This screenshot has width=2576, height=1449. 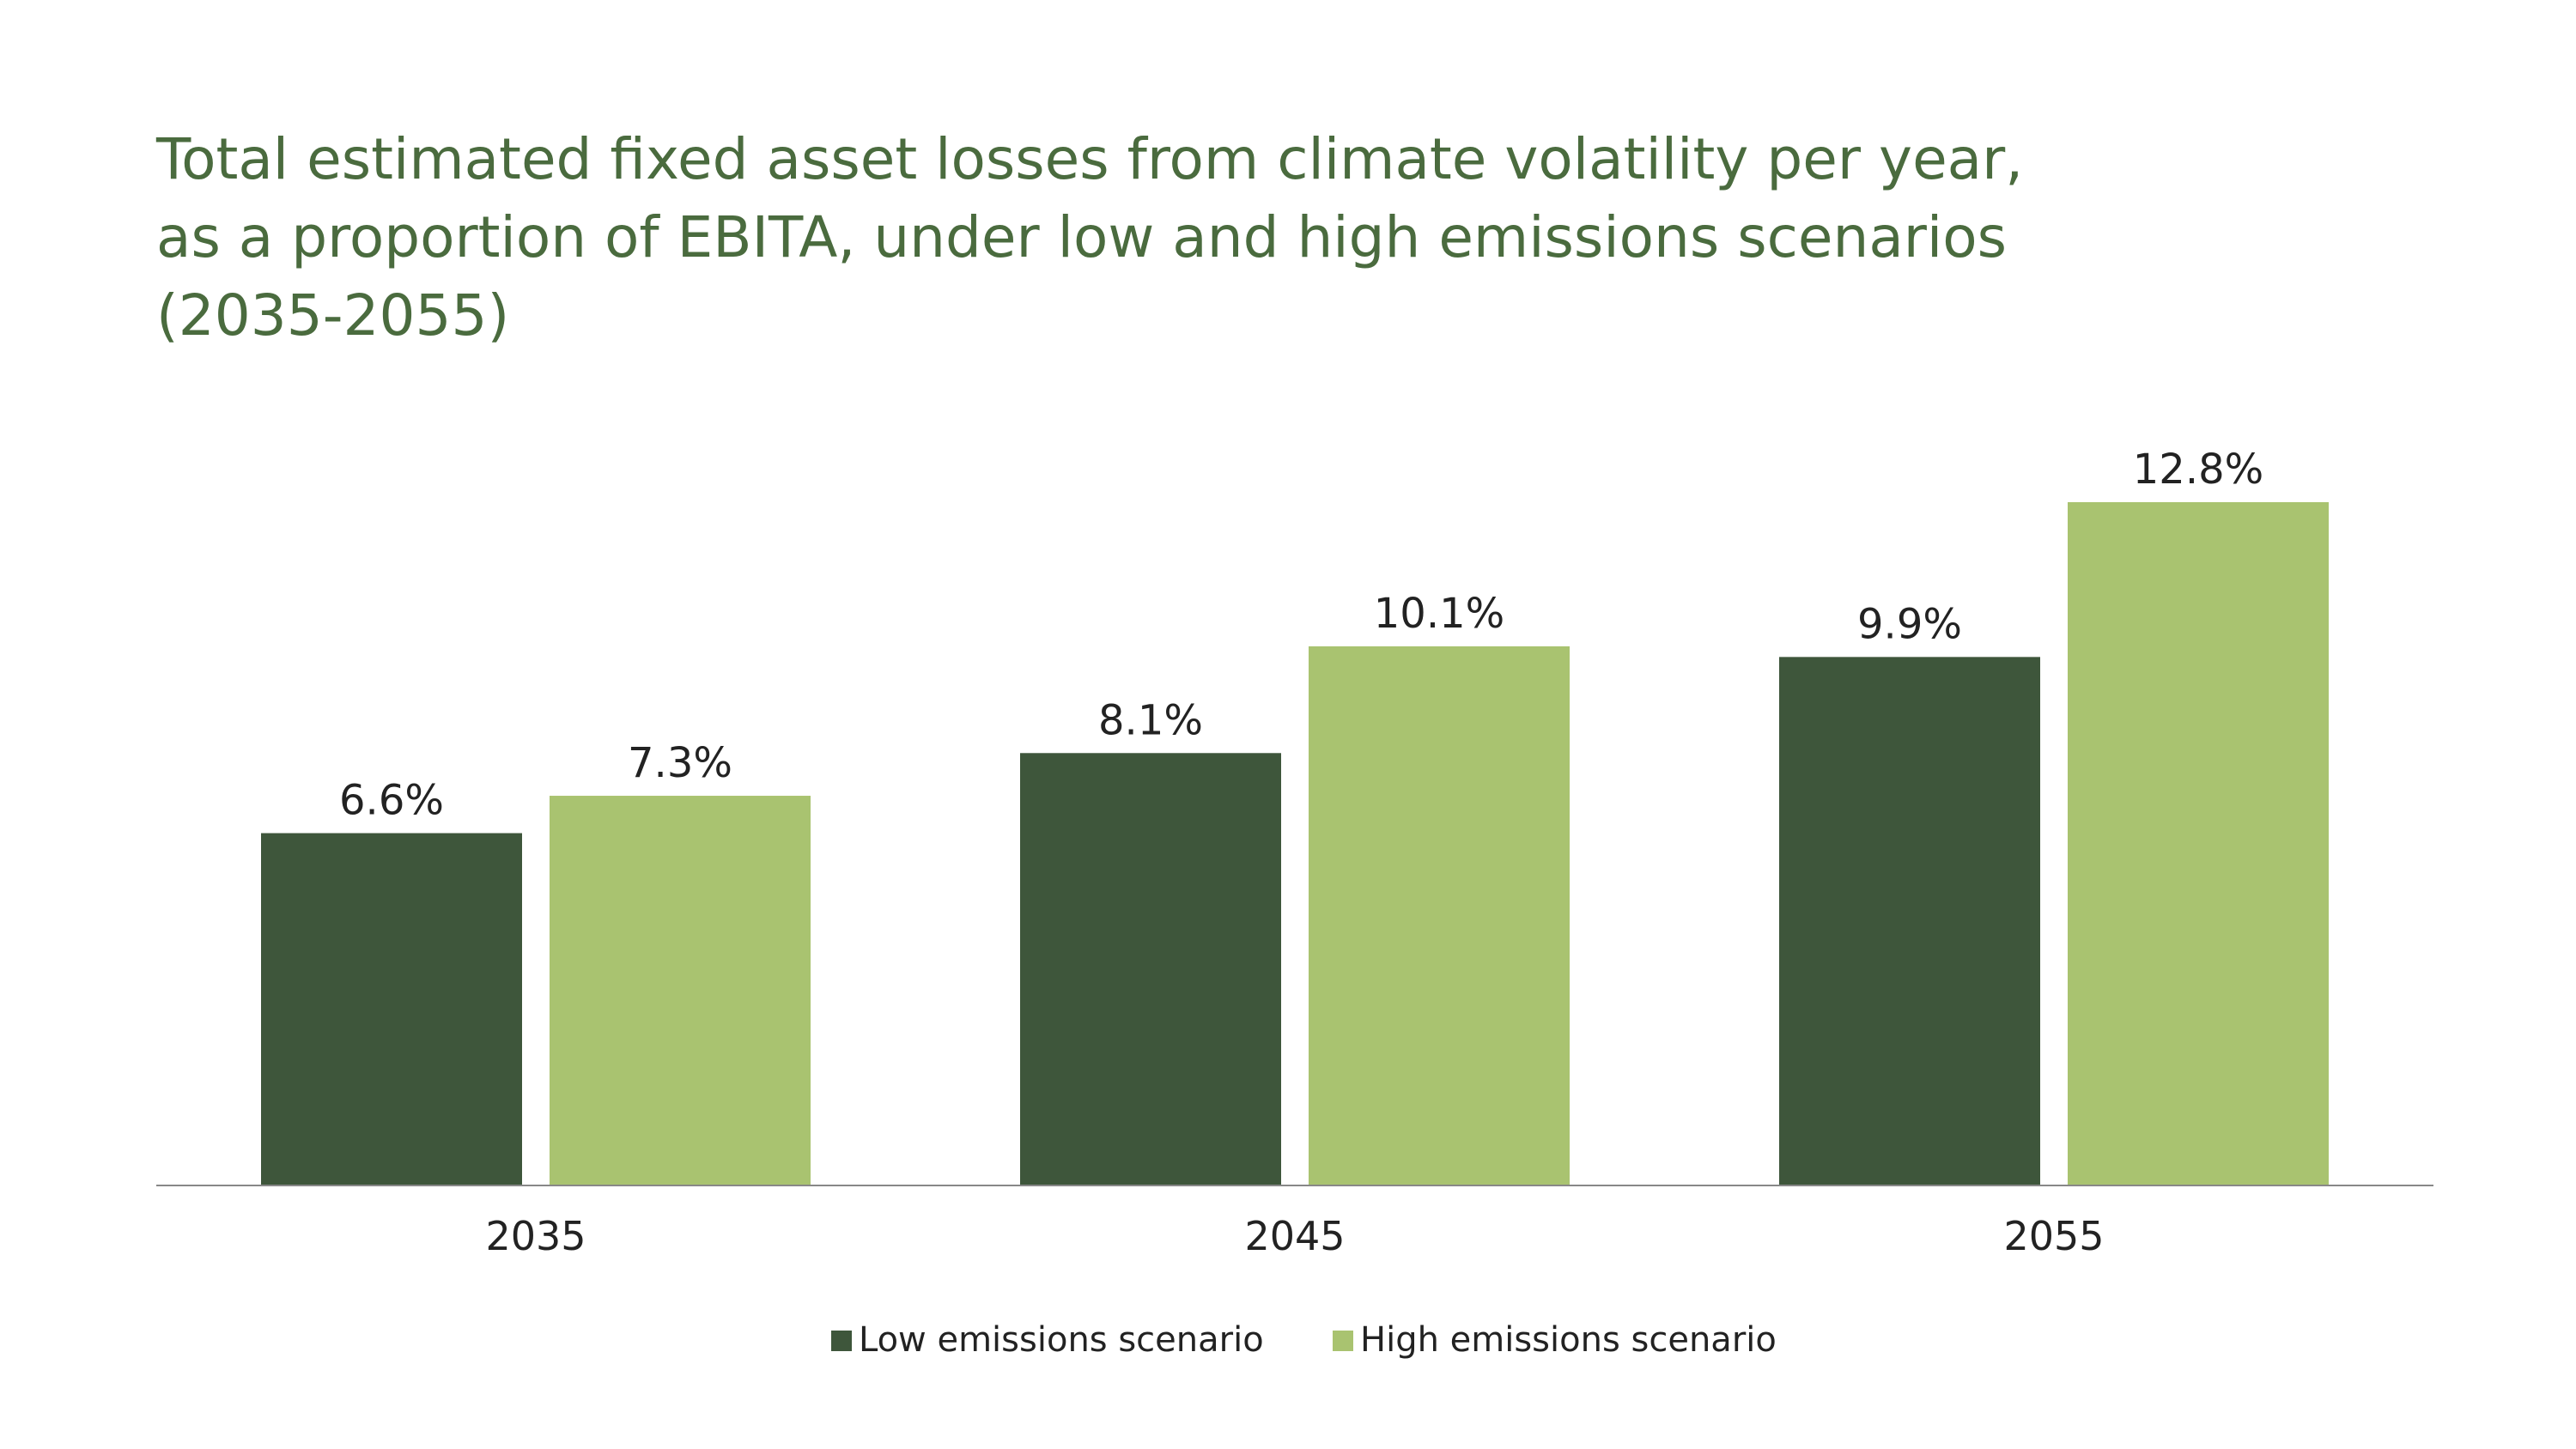 I want to click on data-label-low-2045: 8.1%, so click(x=1151, y=720).